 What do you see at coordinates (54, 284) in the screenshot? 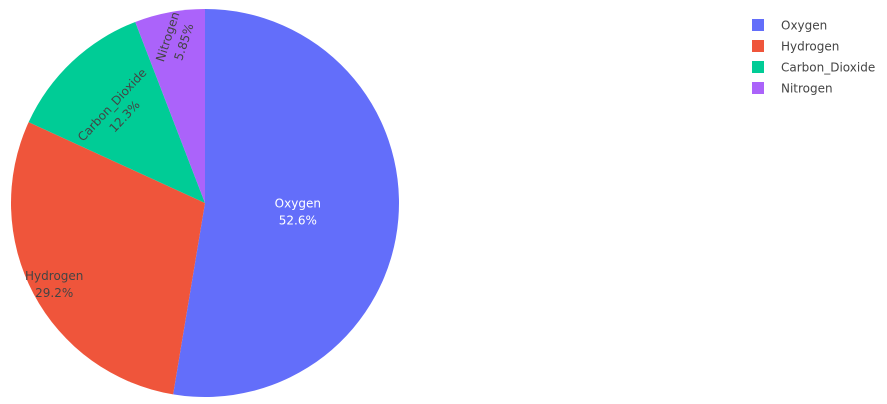
I see `slice-label-hydrogen: Hydrogen 29.2%` at bounding box center [54, 284].